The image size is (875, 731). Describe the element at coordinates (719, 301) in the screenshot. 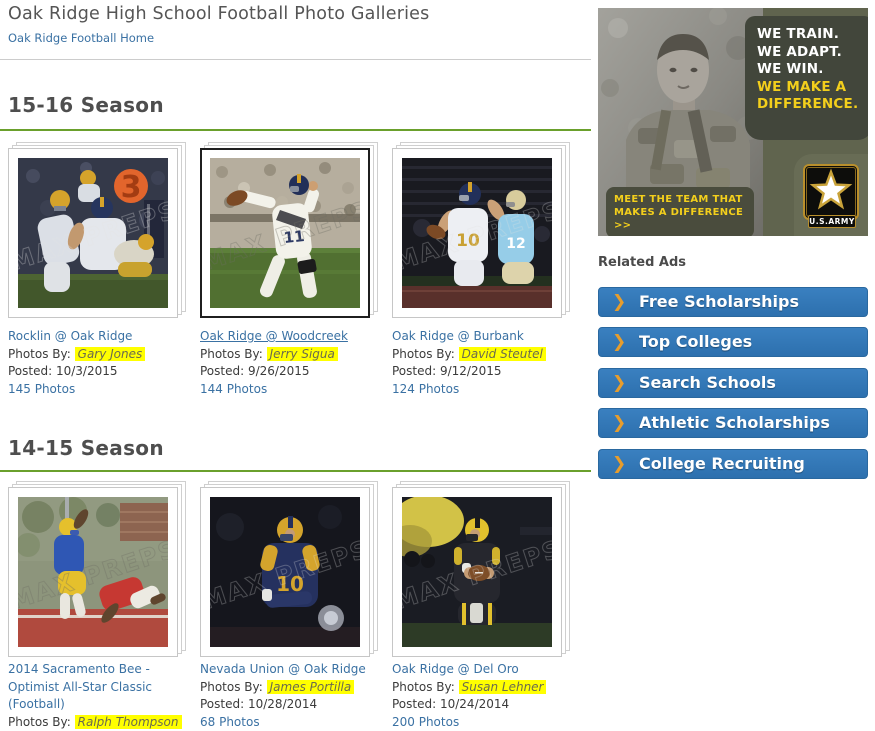

I see `related-ad-label: Free Scholarships` at that location.